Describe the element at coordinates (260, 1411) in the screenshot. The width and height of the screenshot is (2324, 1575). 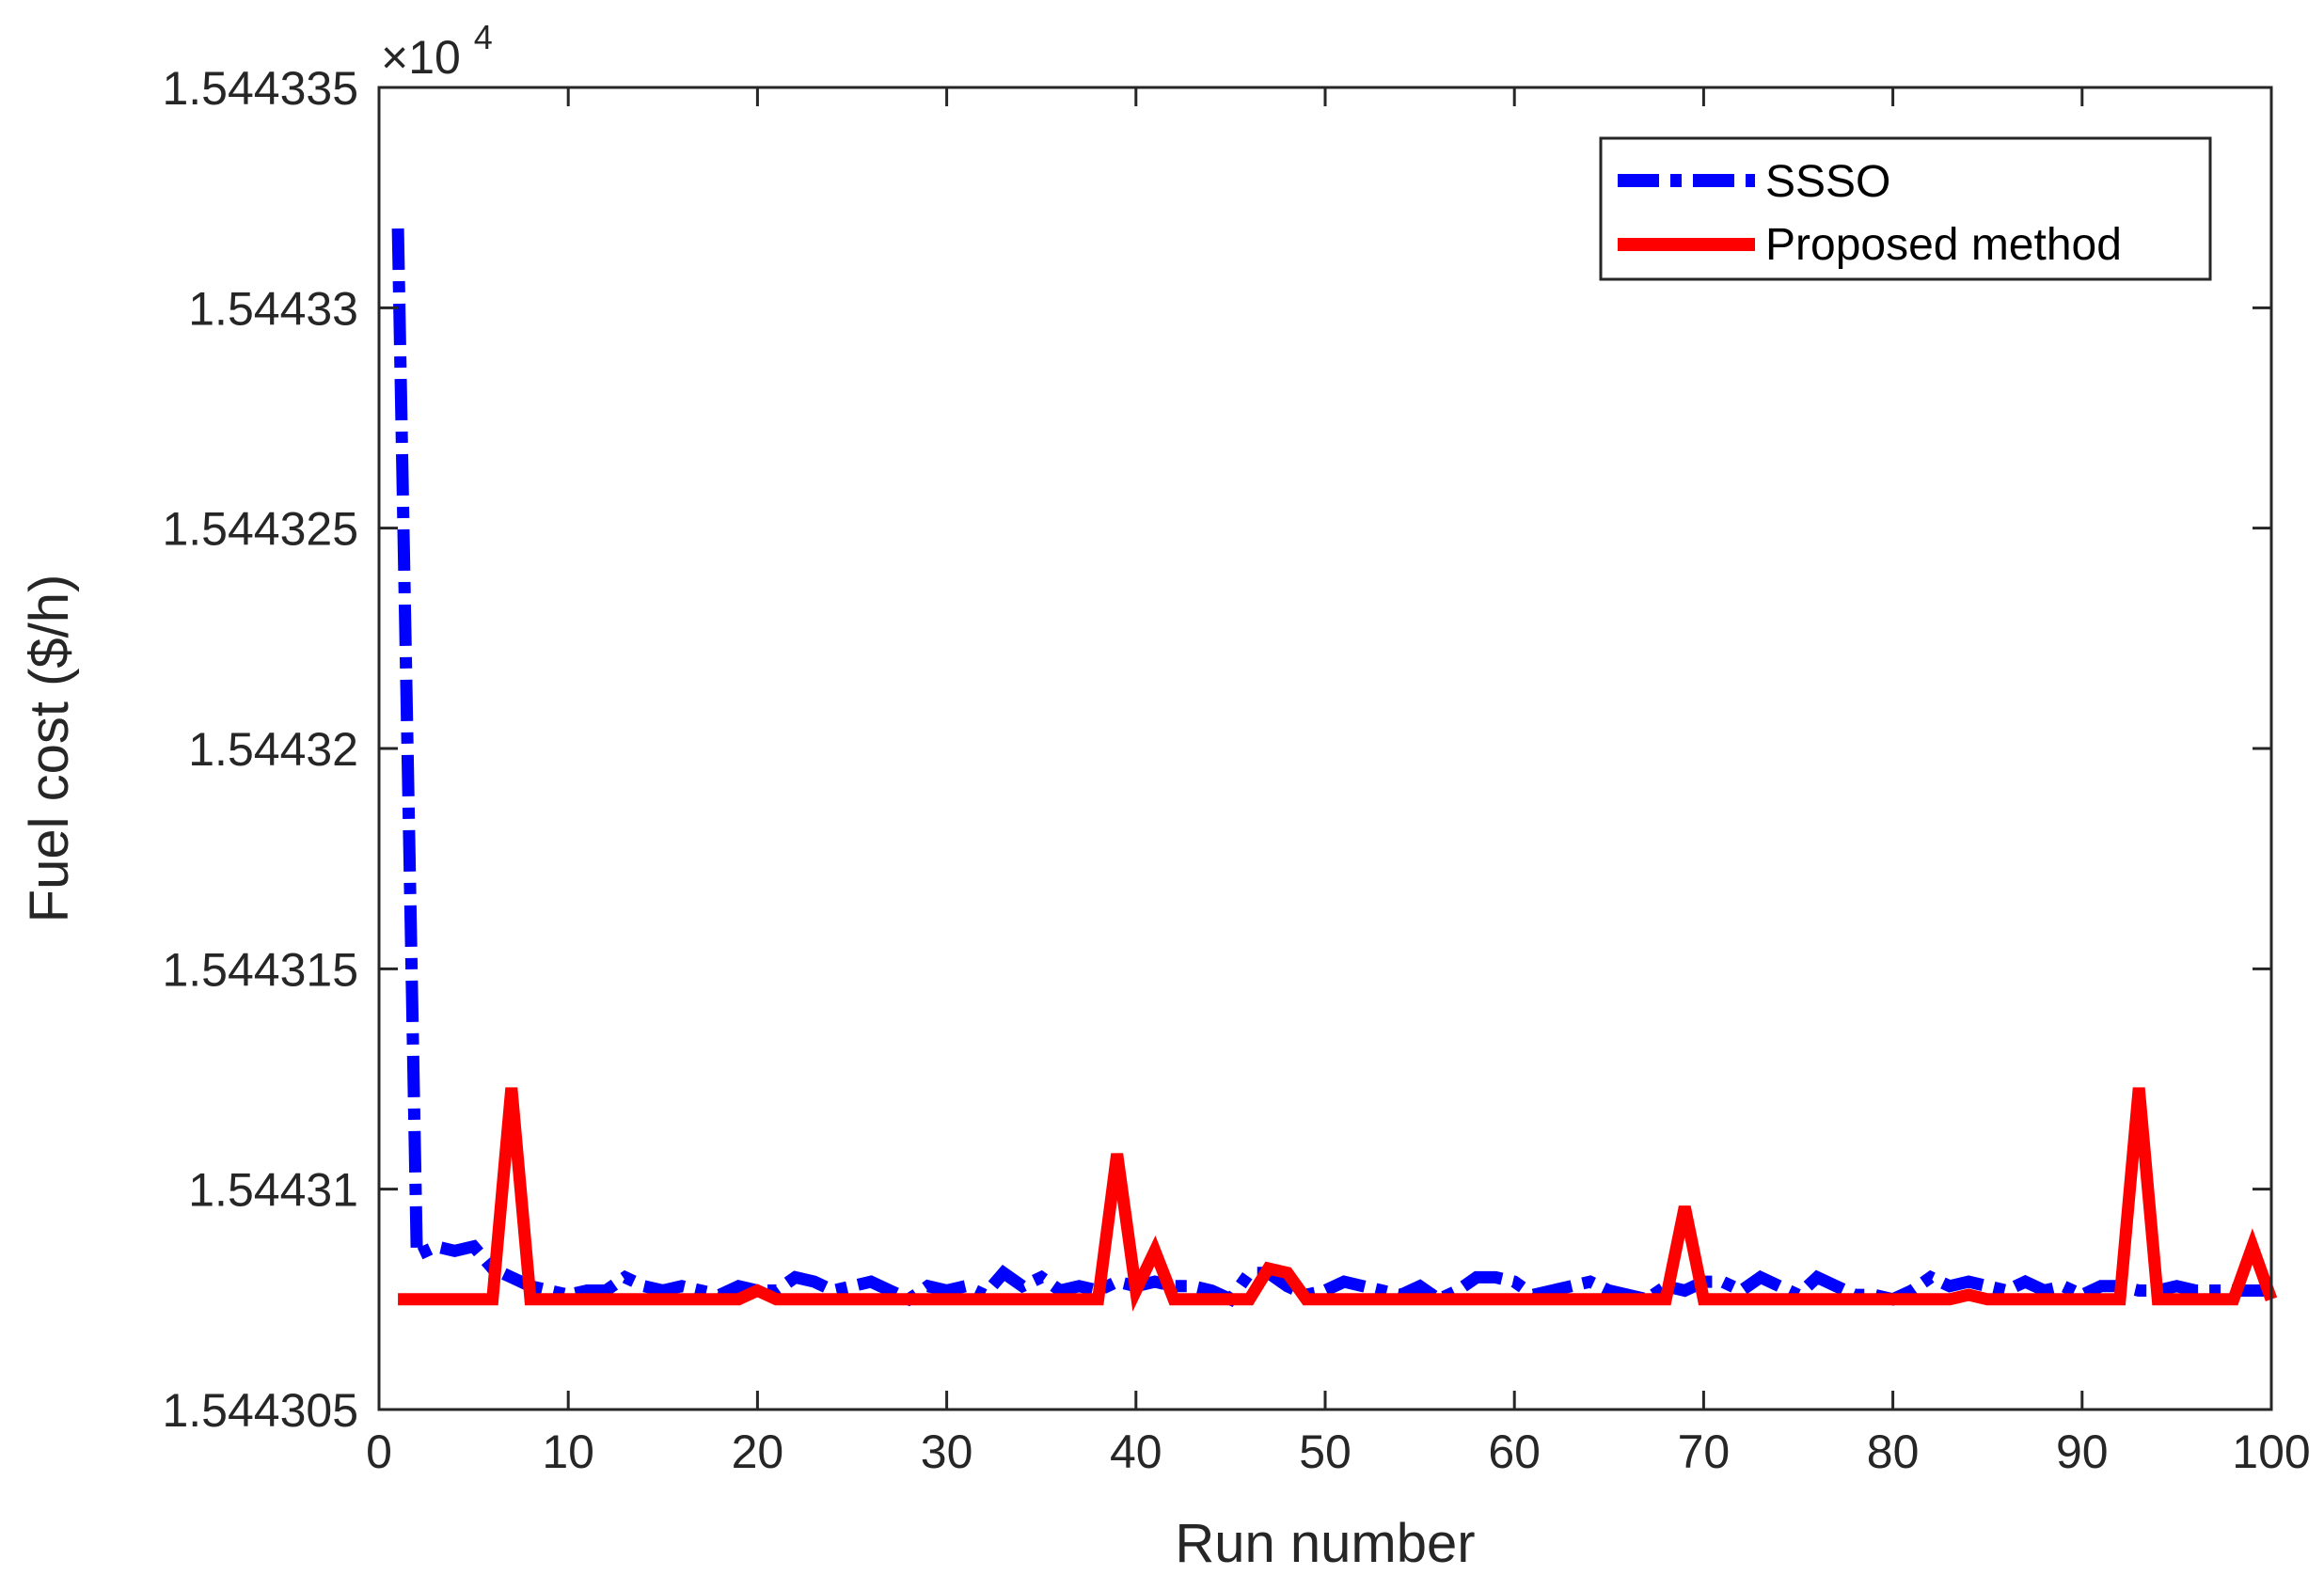
I see `y-tick-label: 1.544305` at that location.